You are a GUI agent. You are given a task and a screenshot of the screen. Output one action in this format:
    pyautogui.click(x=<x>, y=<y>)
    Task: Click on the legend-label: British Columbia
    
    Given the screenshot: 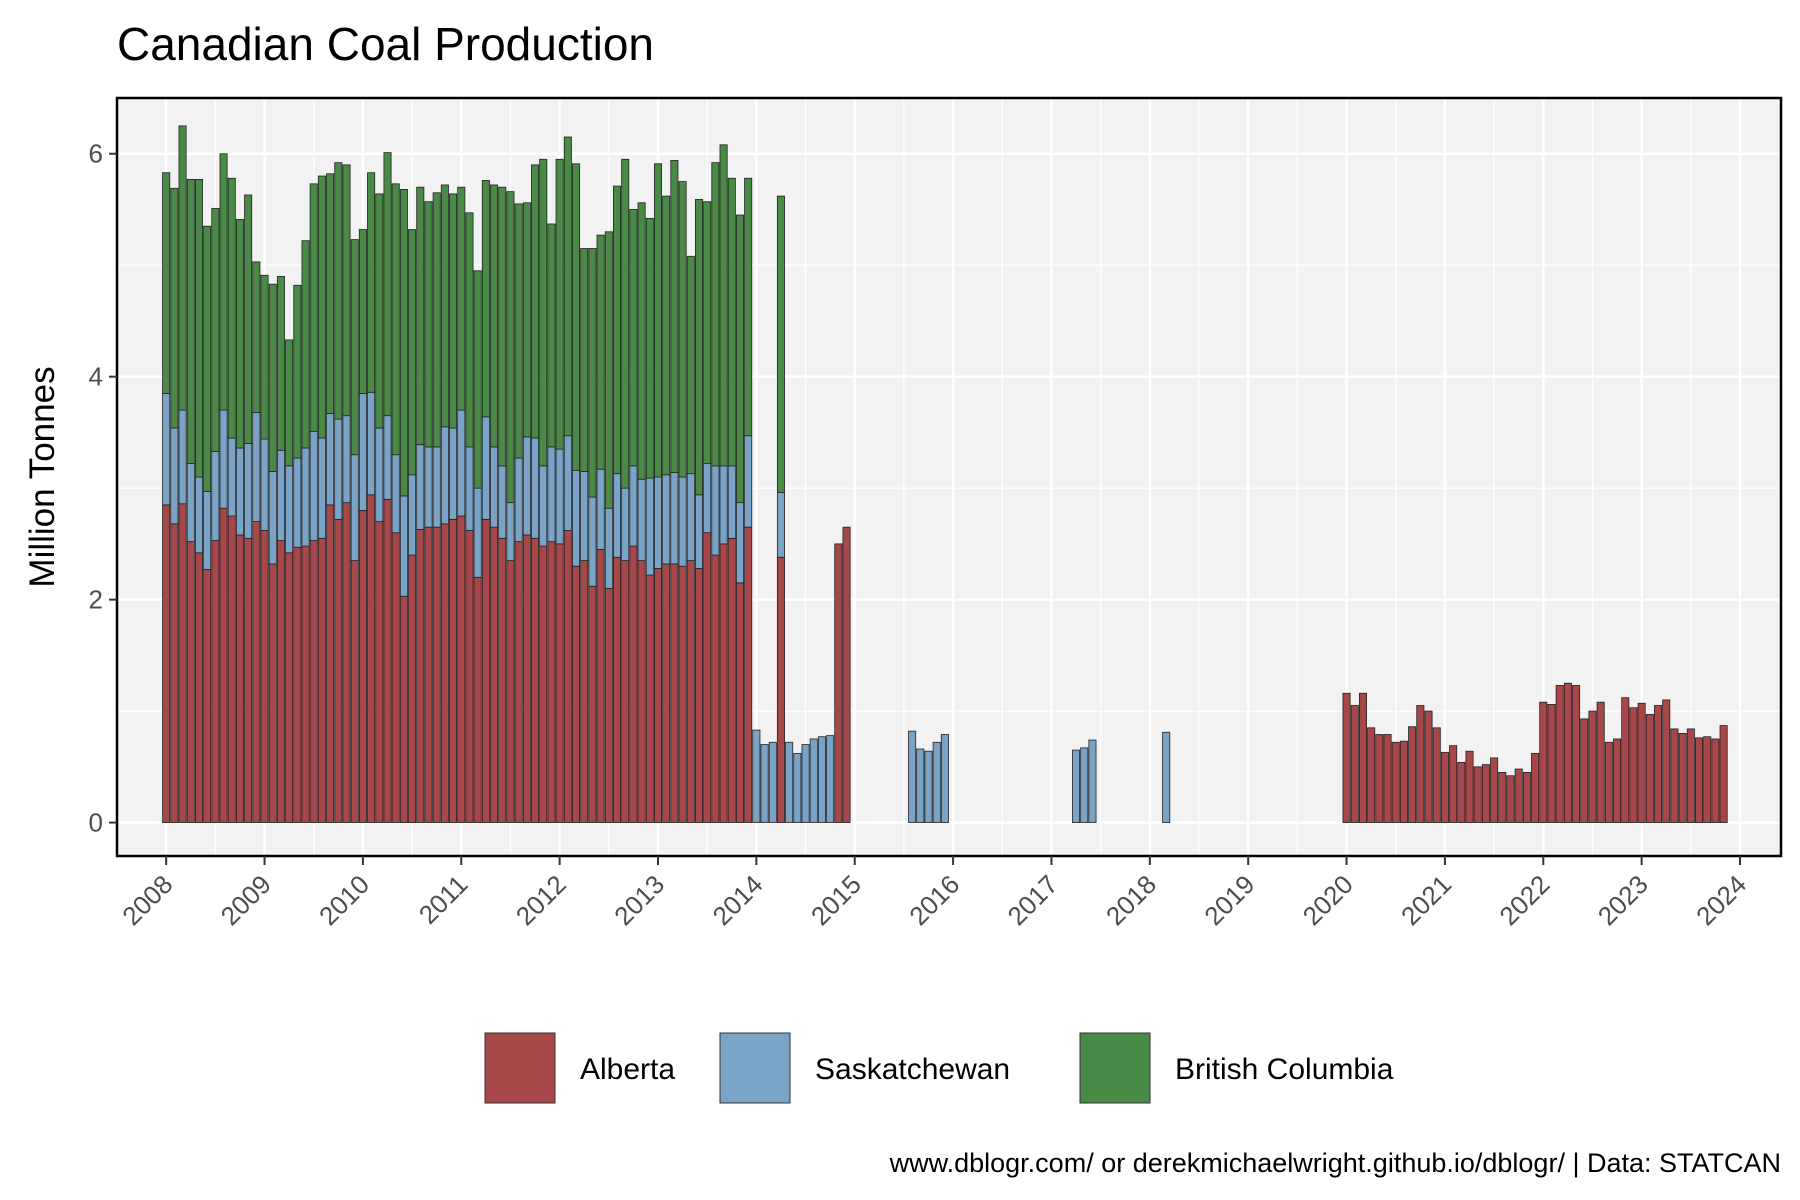 What is the action you would take?
    pyautogui.click(x=1284, y=1069)
    